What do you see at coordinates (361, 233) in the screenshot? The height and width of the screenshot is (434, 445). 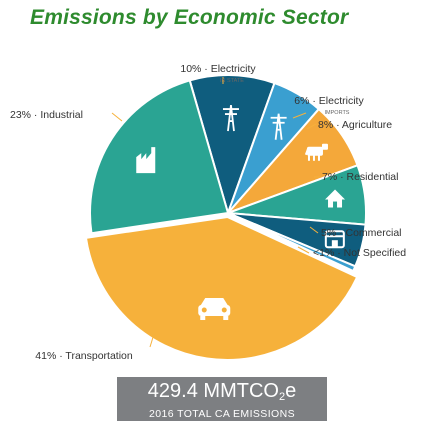 I see `slice-label: 5% · Commercial` at bounding box center [361, 233].